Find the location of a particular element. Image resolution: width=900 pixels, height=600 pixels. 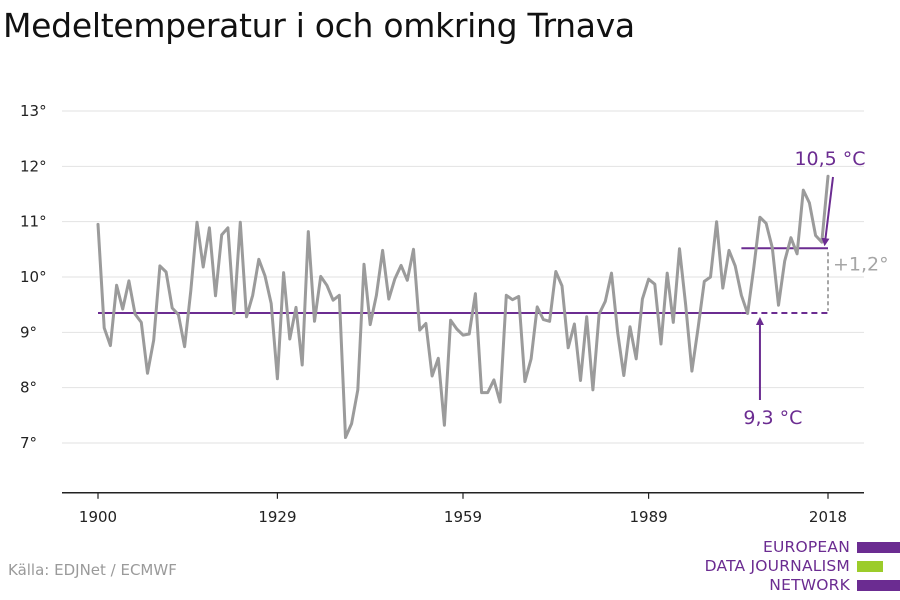

y-tick-label: 12° is located at coordinates (33, 166).